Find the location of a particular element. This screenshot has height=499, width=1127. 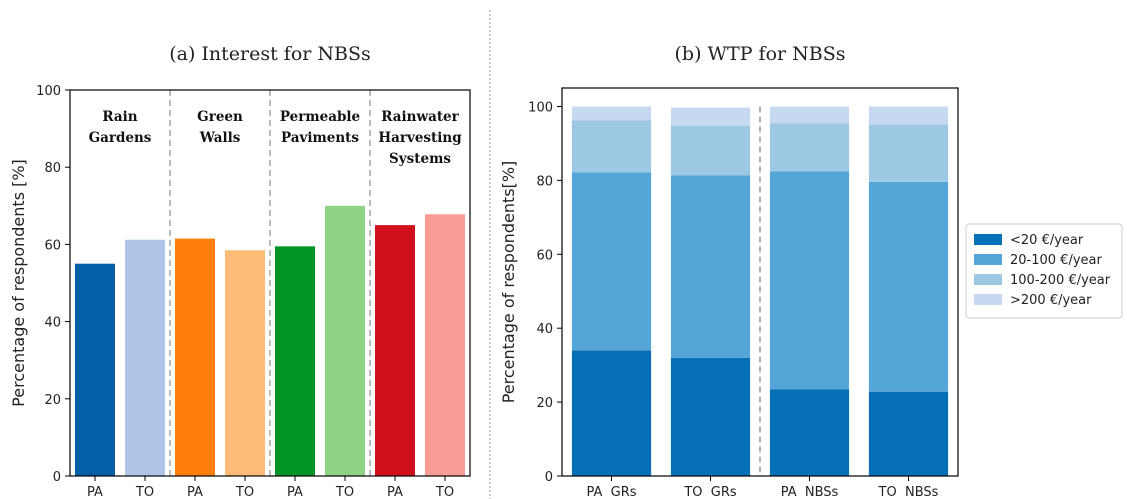

chart-a-group-separators is located at coordinates (270, 283).